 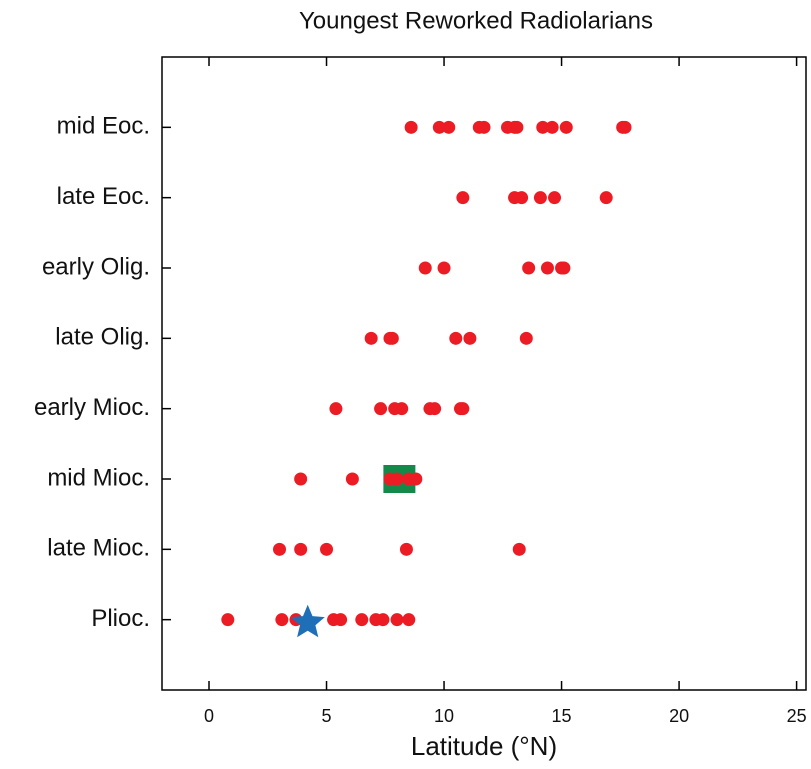 I want to click on y-tick-label: Plioc., so click(x=120, y=618).